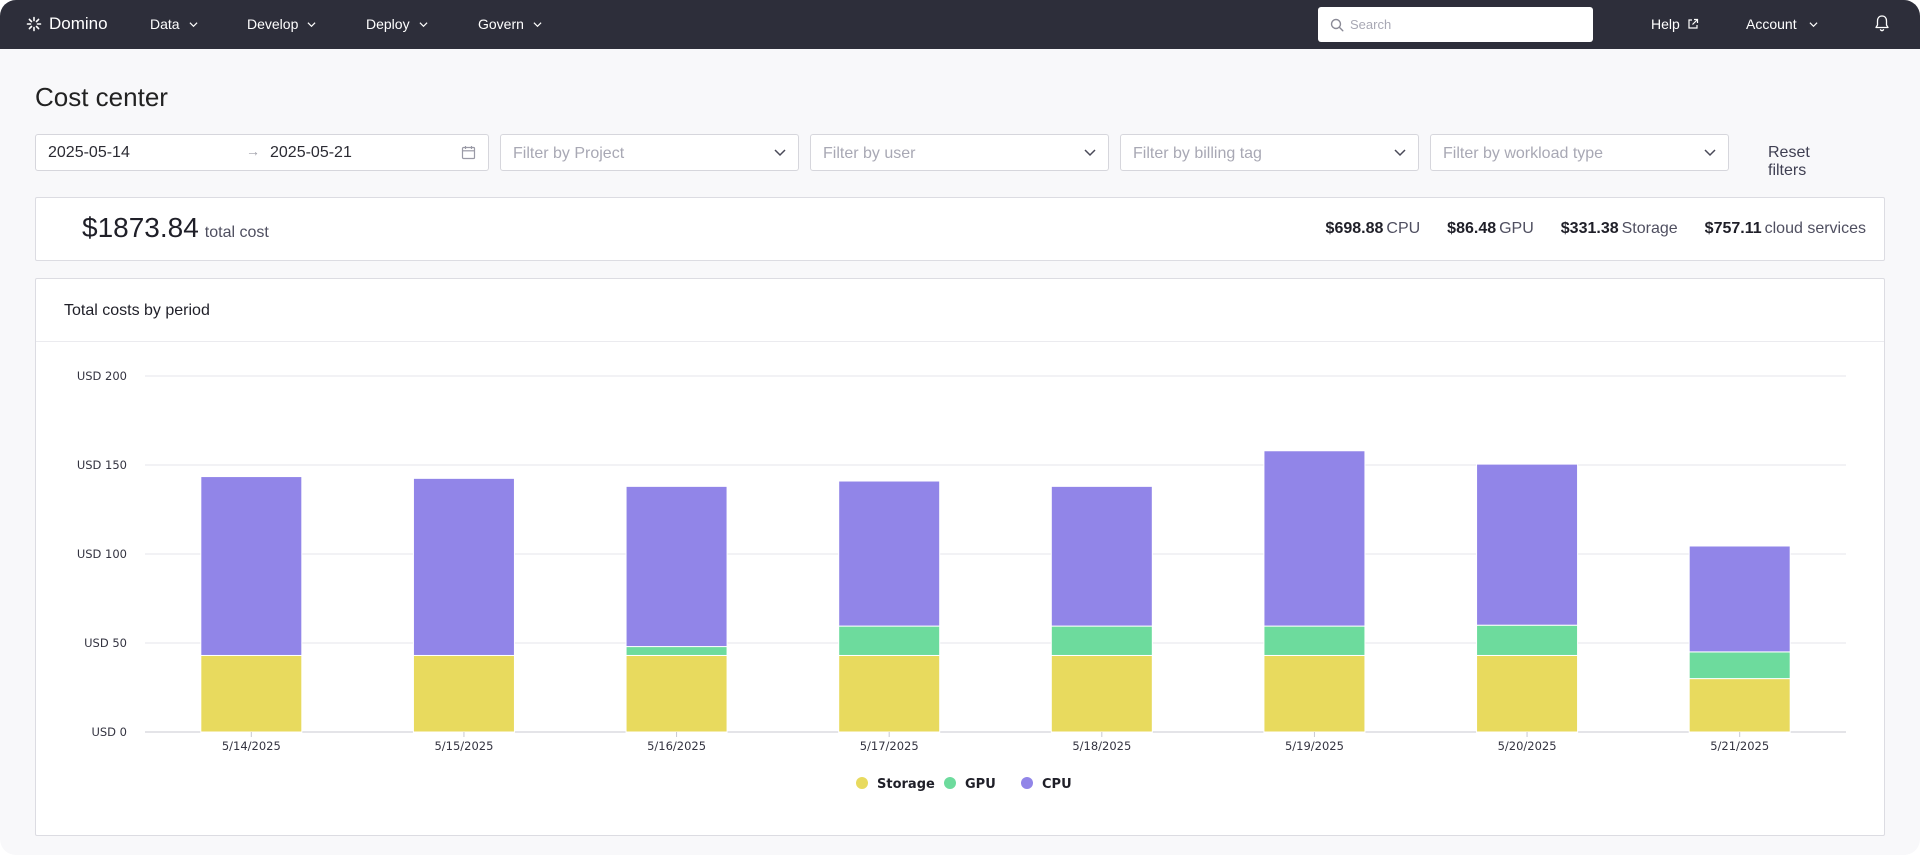 The image size is (1920, 855). Describe the element at coordinates (649, 152) in the screenshot. I see `project-filter-select: Filter by Project` at that location.